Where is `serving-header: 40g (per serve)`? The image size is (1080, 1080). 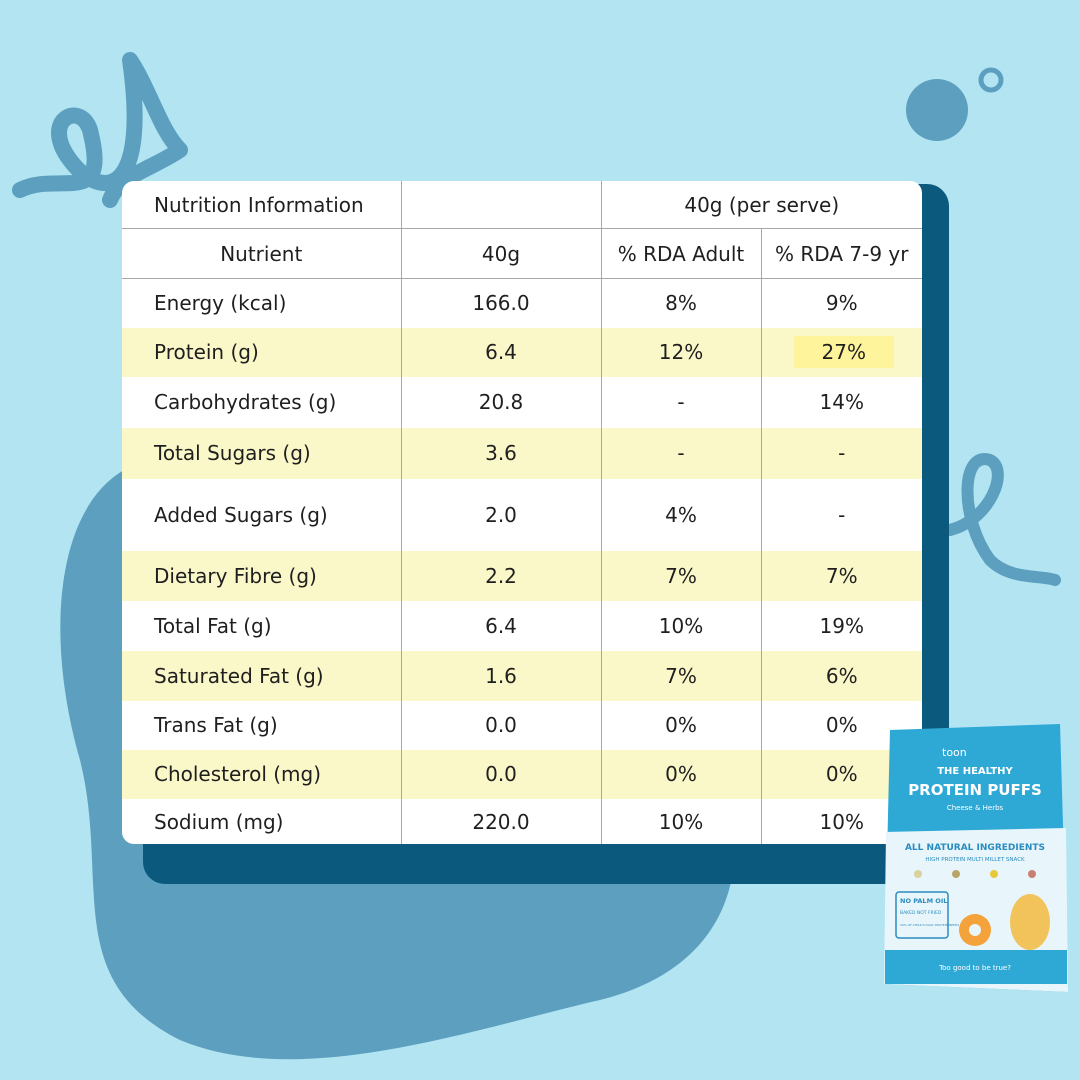
serving-header: 40g (per serve) is located at coordinates (761, 205).